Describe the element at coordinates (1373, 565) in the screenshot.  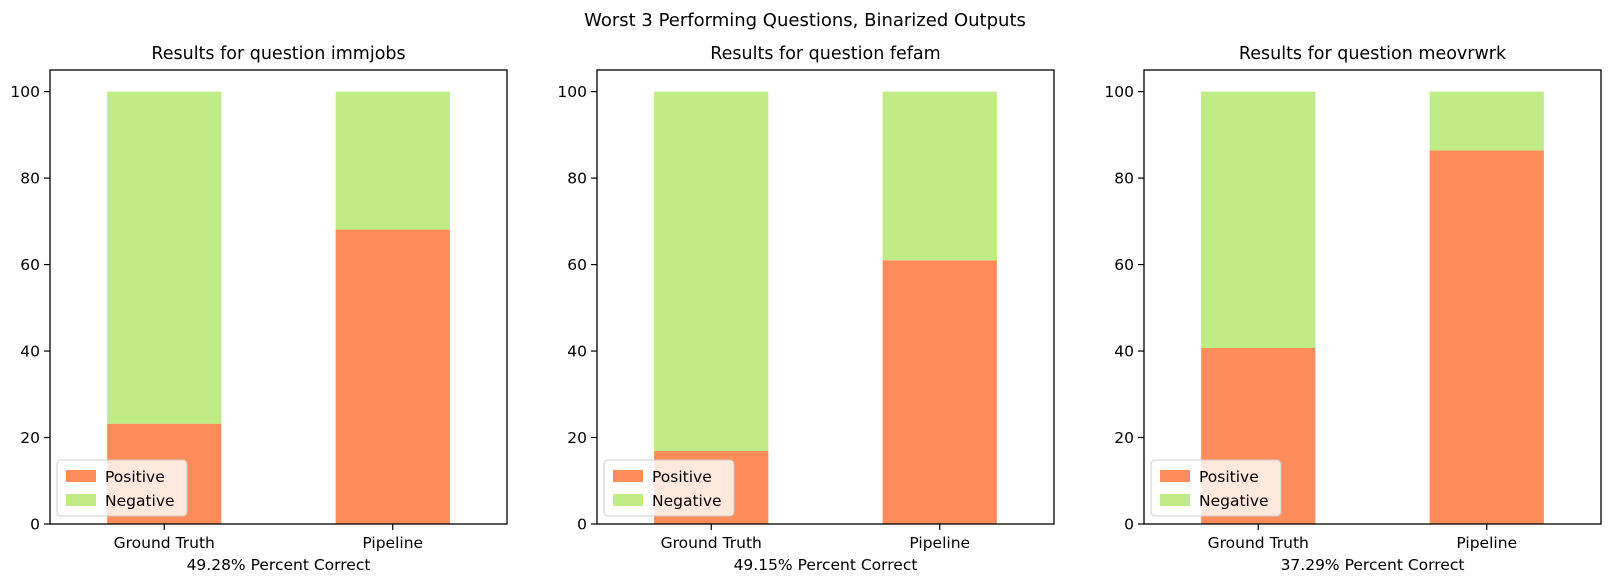
I see `x-axis-label: 37.29% Percent Correct` at that location.